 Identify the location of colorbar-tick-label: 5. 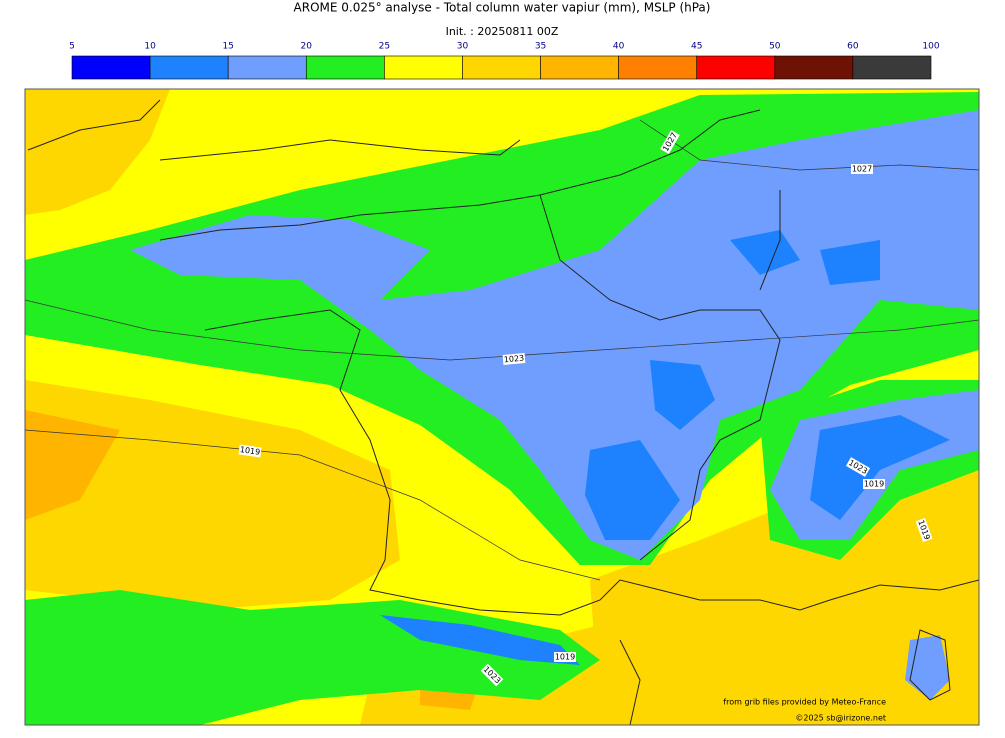
(72, 47).